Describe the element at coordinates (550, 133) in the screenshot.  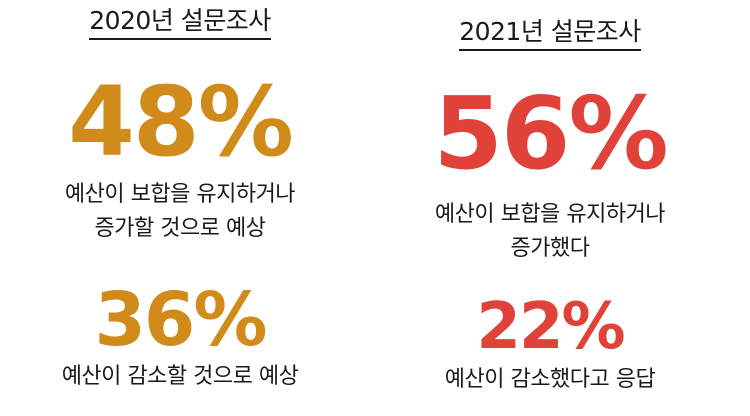
I see `survey-2021-stat-1-percent: 56%` at that location.